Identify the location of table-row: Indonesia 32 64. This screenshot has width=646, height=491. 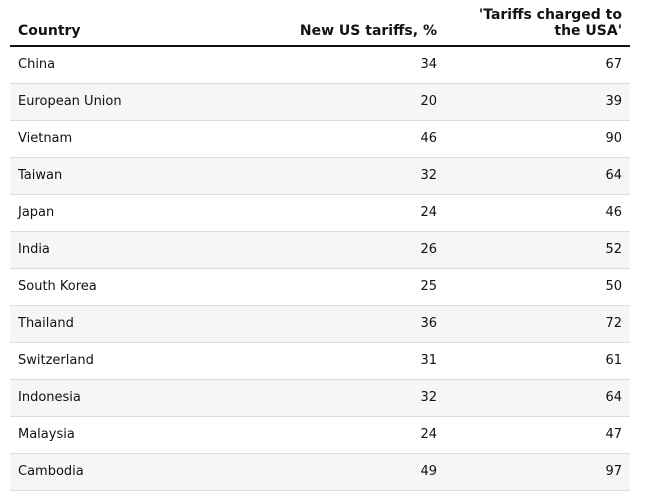
(320, 398).